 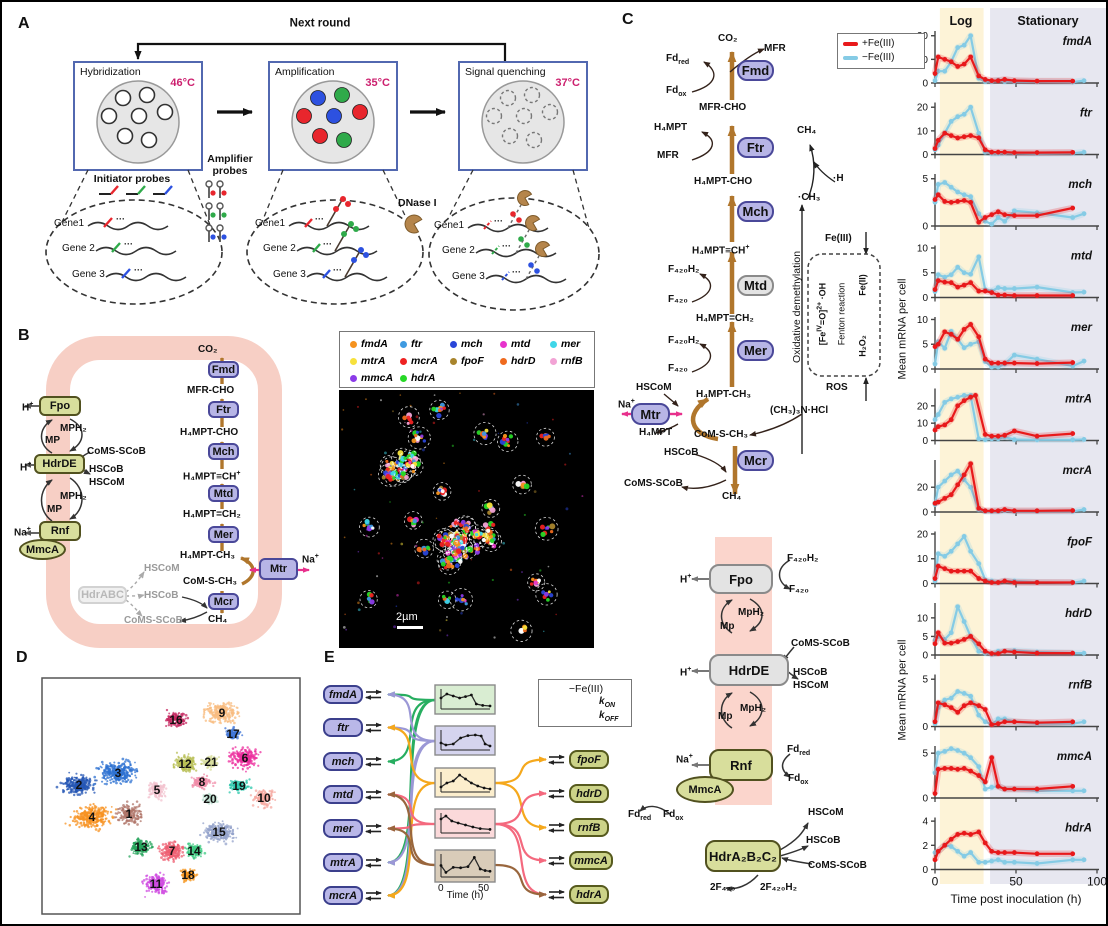 What do you see at coordinates (844, 315) in the screenshot?
I see `fenton-reaction-box` at bounding box center [844, 315].